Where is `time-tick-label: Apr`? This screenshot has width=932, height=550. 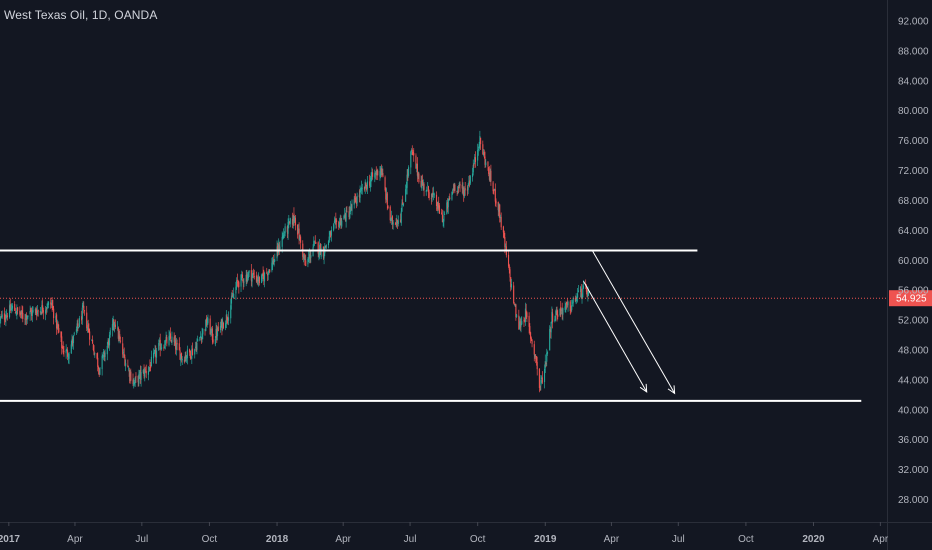
time-tick-label: Apr is located at coordinates (881, 539).